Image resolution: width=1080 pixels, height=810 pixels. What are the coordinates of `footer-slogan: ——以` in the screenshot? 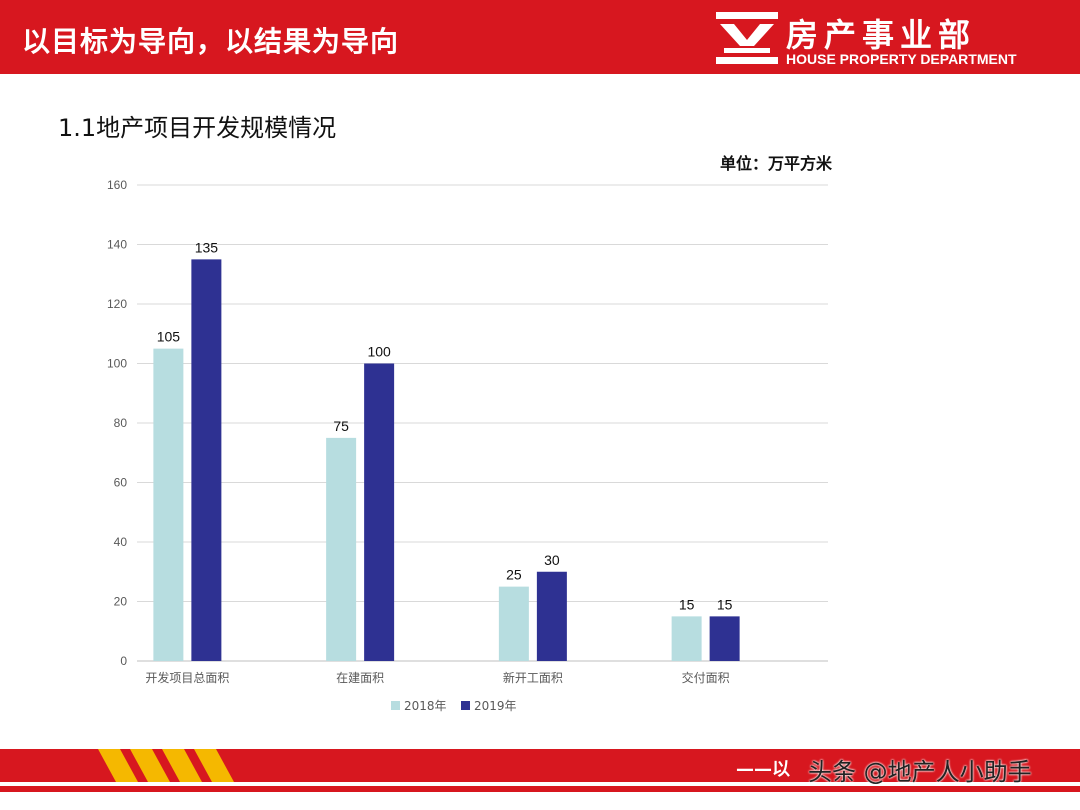 It's located at (763, 769).